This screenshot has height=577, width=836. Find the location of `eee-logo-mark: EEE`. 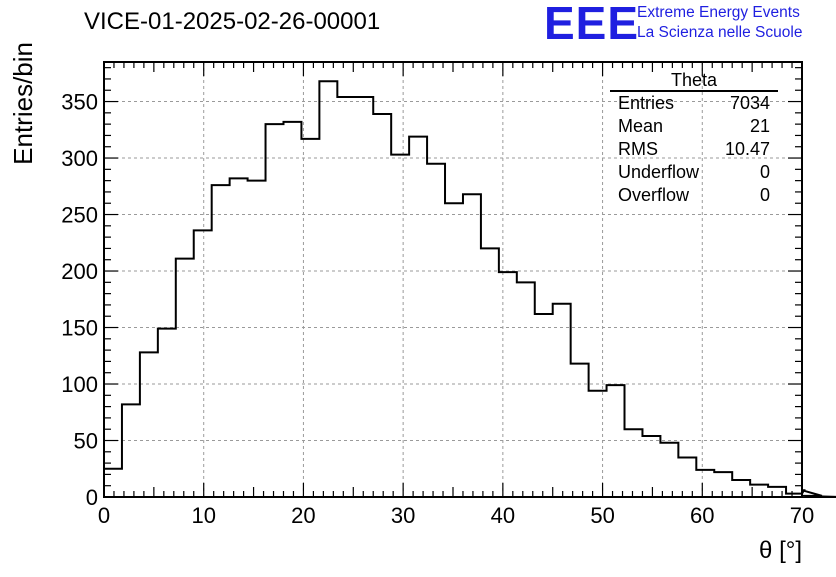

eee-logo-mark: EEE is located at coordinates (592, 24).